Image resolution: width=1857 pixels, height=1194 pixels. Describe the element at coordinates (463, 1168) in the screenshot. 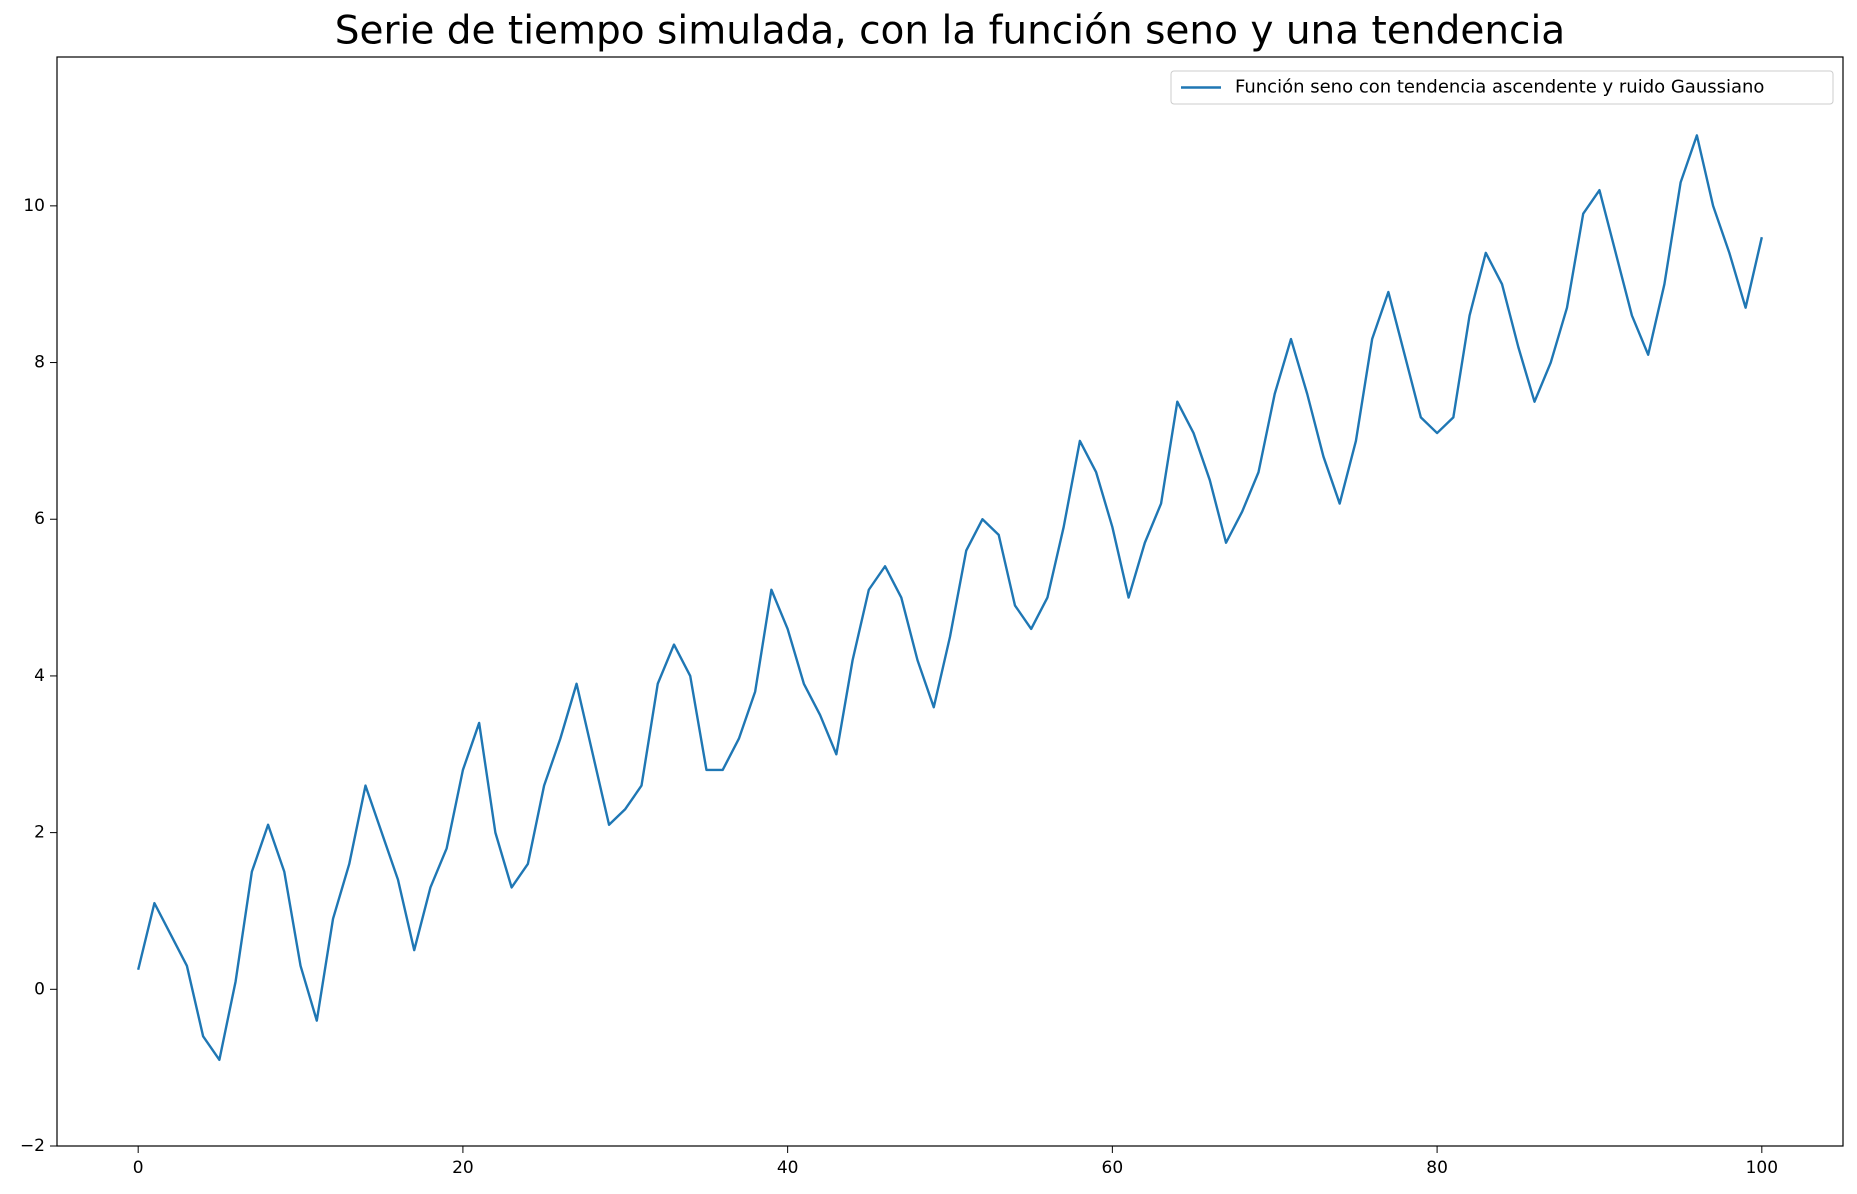

I see `x-tick-label: 20` at that location.